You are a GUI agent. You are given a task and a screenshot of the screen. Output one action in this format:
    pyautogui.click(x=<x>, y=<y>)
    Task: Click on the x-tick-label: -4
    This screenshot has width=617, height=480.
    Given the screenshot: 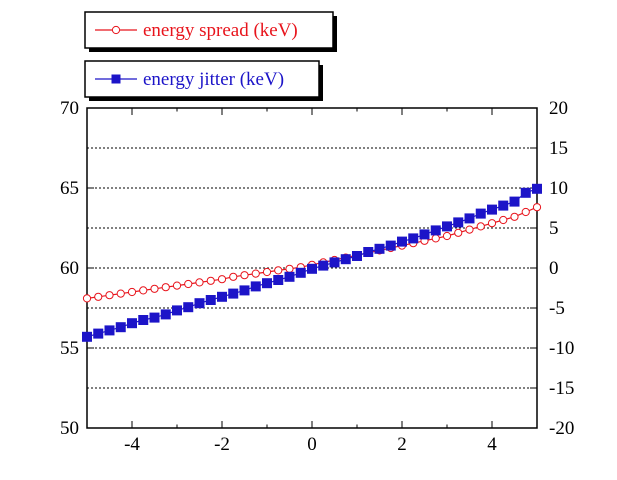 What is the action you would take?
    pyautogui.click(x=132, y=444)
    